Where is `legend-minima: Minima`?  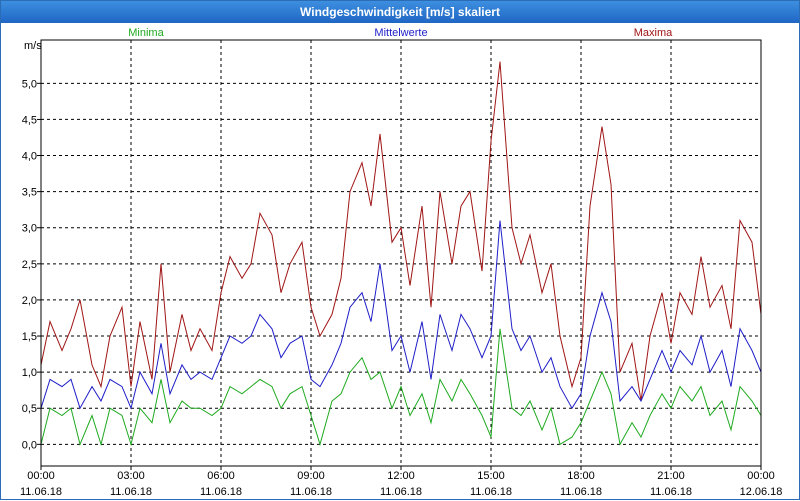 legend-minima: Minima is located at coordinates (146, 33).